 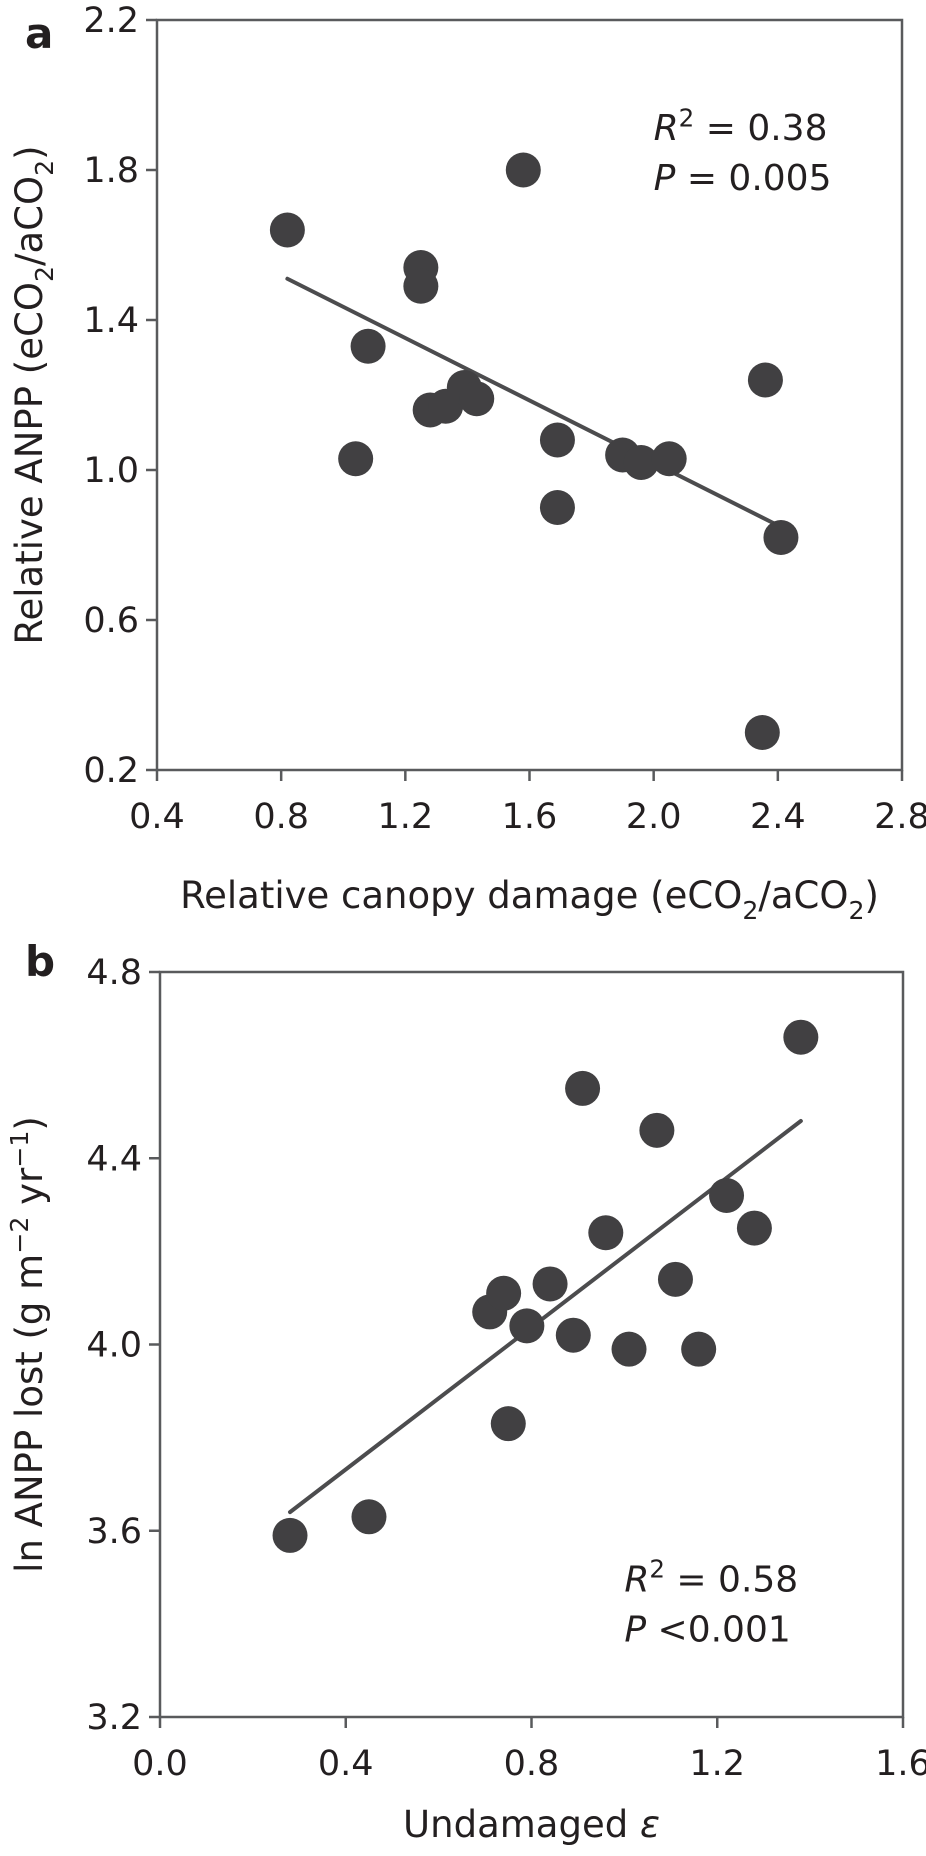 I want to click on y-axis-label: ln ANPP lost (g m−2 yr−1), so click(x=28, y=1344).